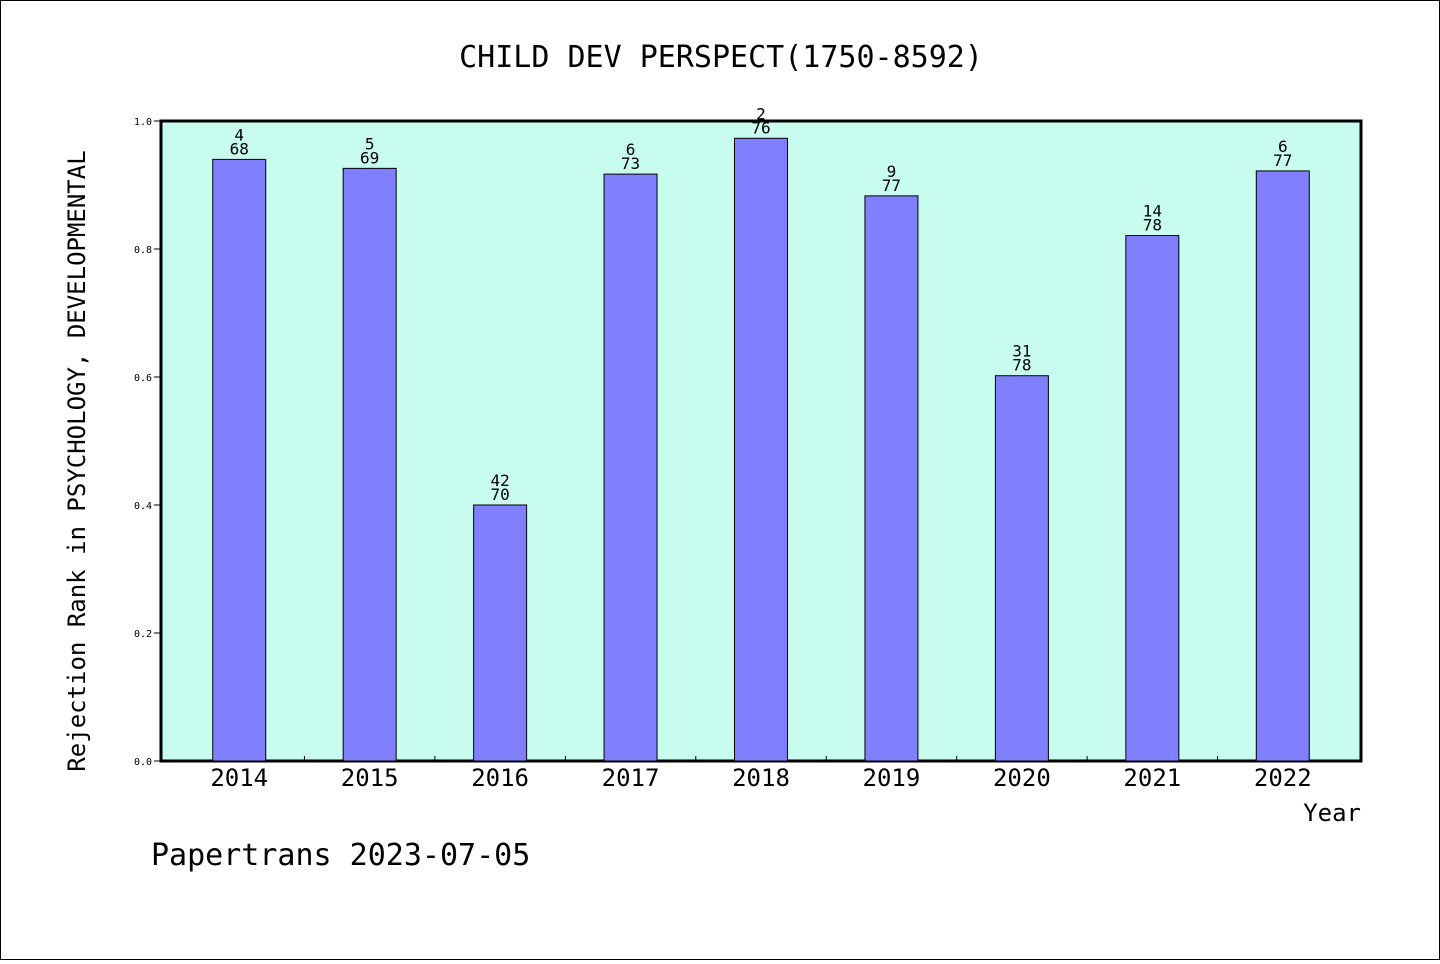  Describe the element at coordinates (340, 855) in the screenshot. I see `footer-credit: Papertrans 2023-07-05` at that location.